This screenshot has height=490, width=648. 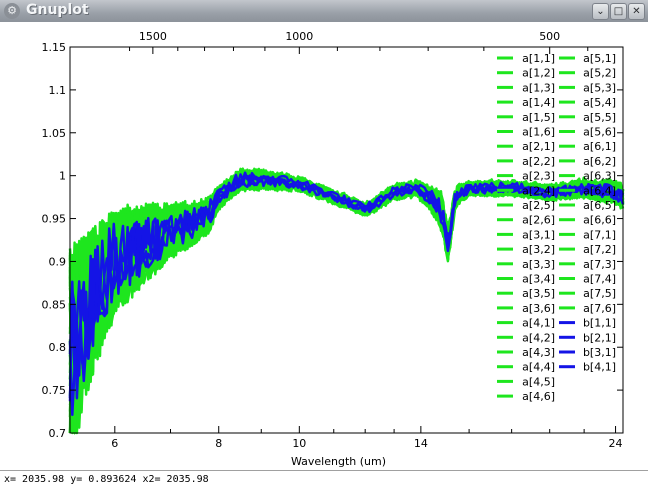 I want to click on legend-entry: a[2,6], so click(x=526, y=220).